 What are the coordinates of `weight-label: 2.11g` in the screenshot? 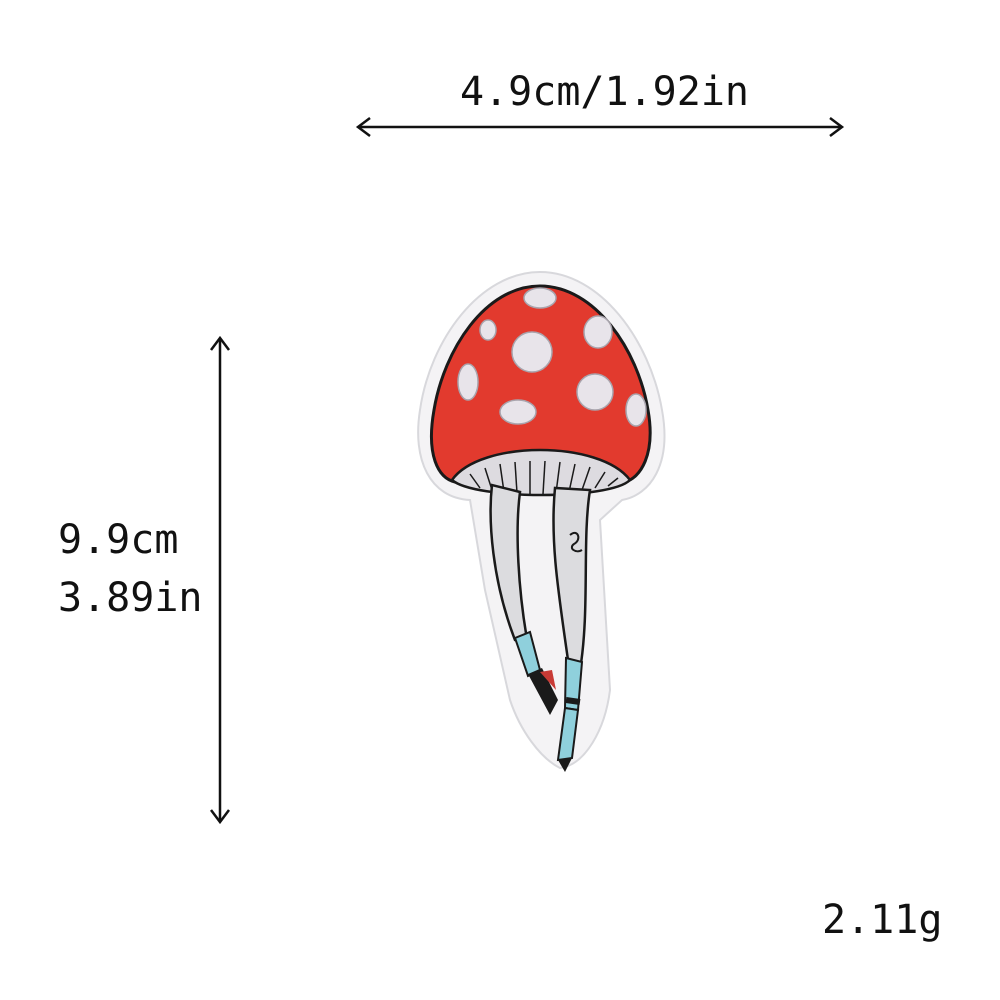 It's located at (882, 920).